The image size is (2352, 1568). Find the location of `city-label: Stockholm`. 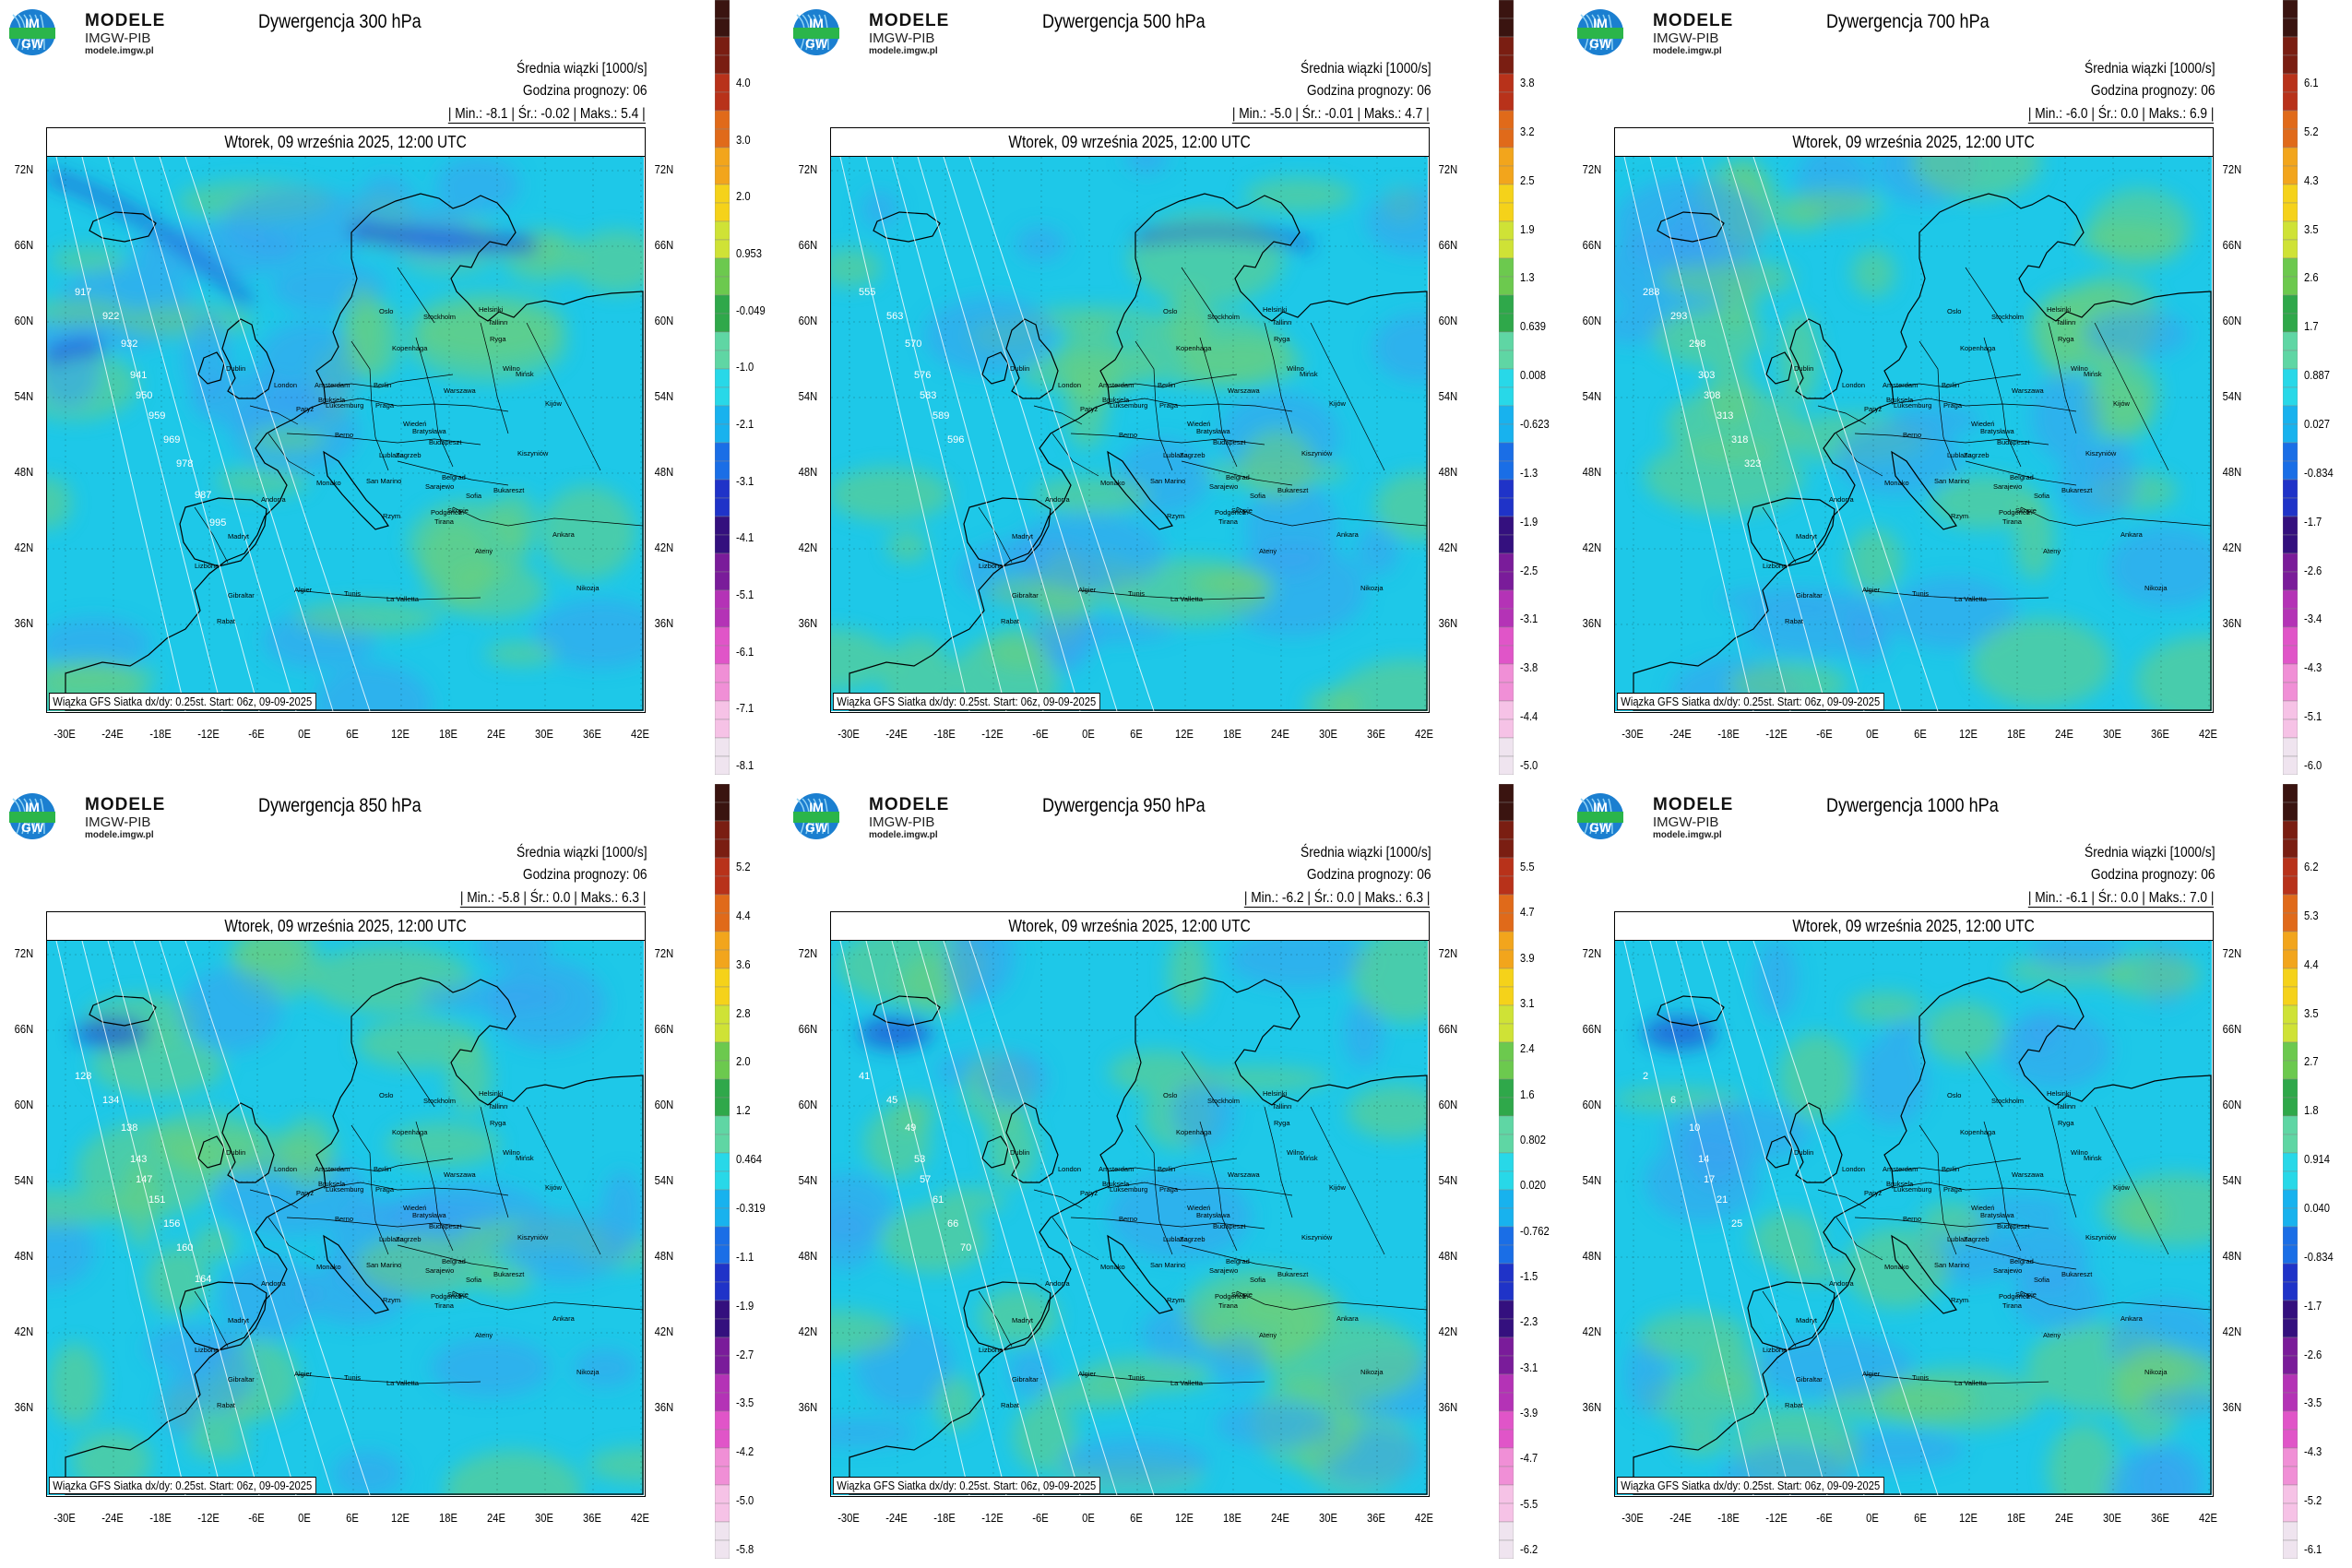

city-label: Stockholm is located at coordinates (2007, 317).